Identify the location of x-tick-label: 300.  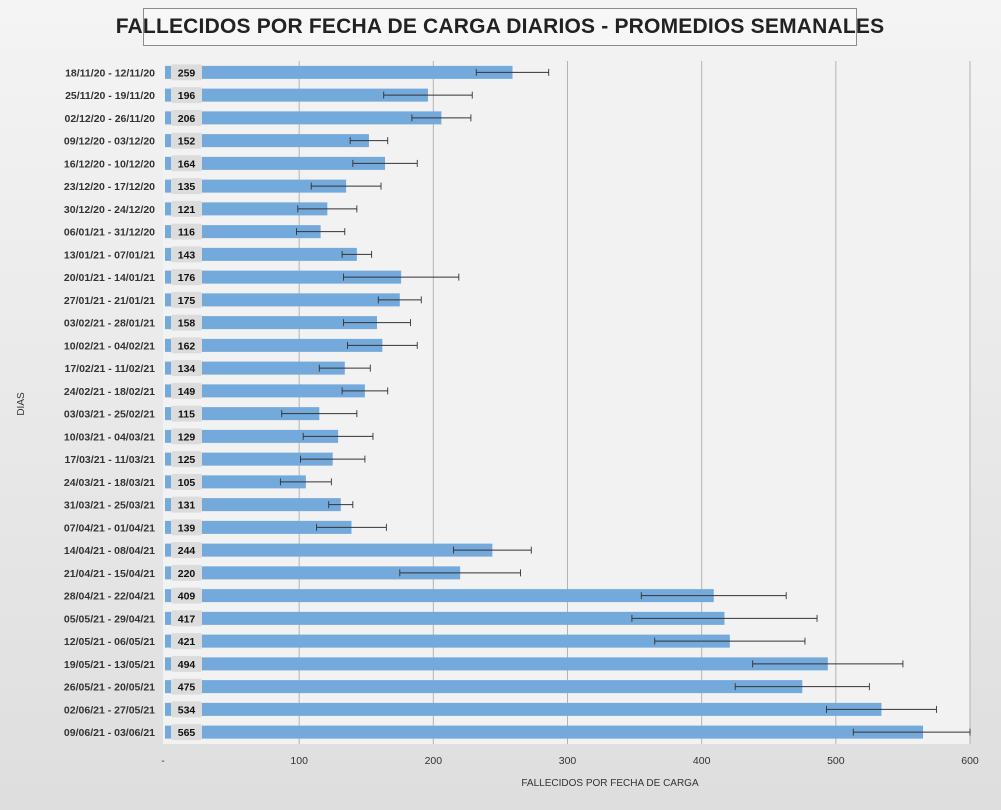
(568, 761).